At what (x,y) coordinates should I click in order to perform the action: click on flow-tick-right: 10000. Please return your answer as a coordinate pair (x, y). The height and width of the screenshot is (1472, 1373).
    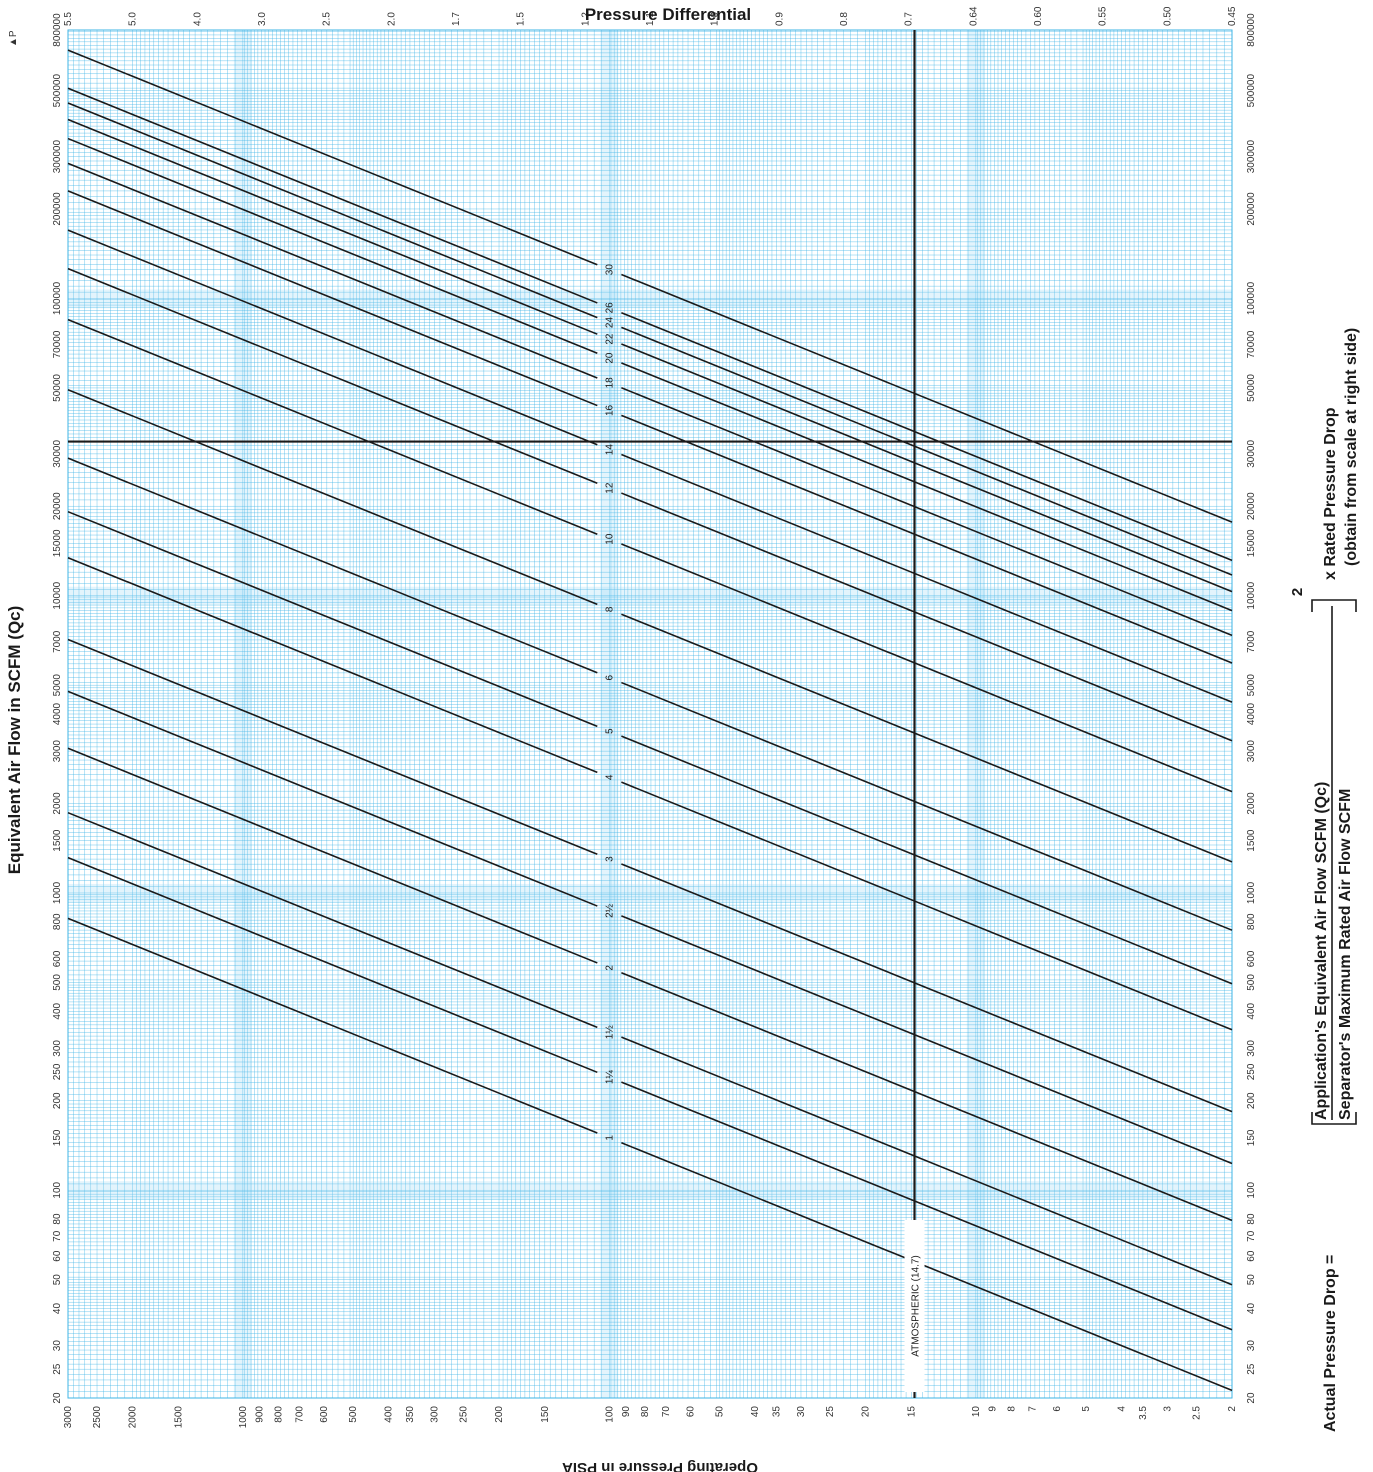
    Looking at the image, I should click on (1251, 595).